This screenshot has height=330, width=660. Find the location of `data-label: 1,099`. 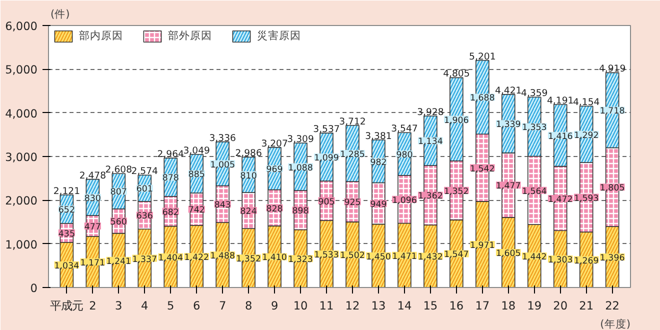

data-label: 1,099 is located at coordinates (326, 159).